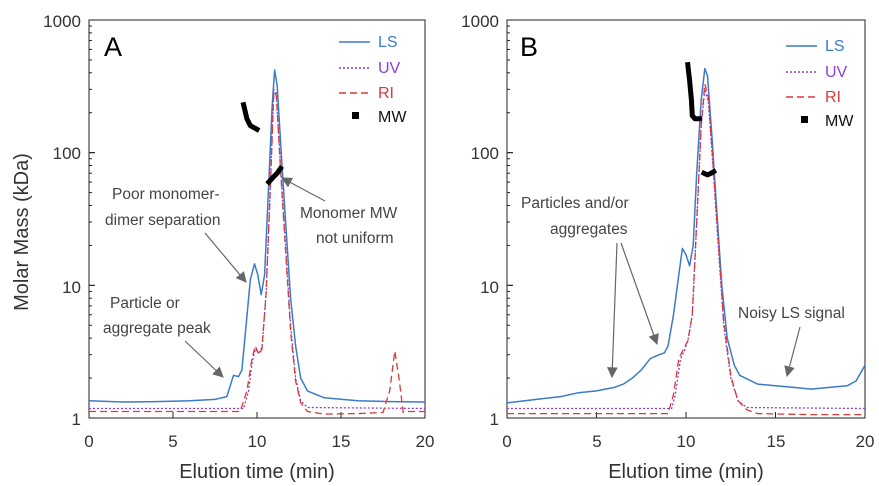 This screenshot has height=486, width=879. What do you see at coordinates (113, 47) in the screenshot?
I see `panel-label: A` at bounding box center [113, 47].